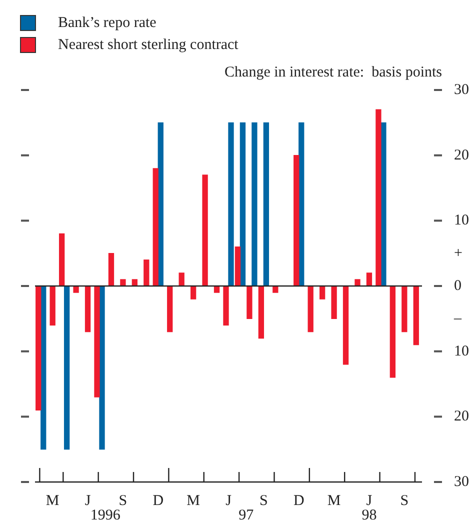 The image size is (474, 528). What do you see at coordinates (333, 72) in the screenshot?
I see `y-axis-title: Change in interest rate: basis points` at bounding box center [333, 72].